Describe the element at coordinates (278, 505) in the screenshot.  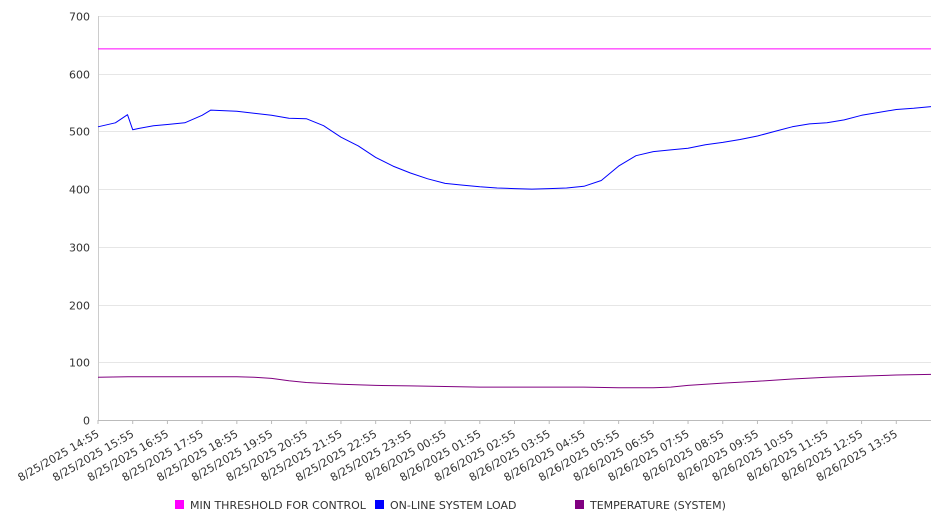
I see `legend-label: MIN THRESHOLD FOR CONTROL` at that location.